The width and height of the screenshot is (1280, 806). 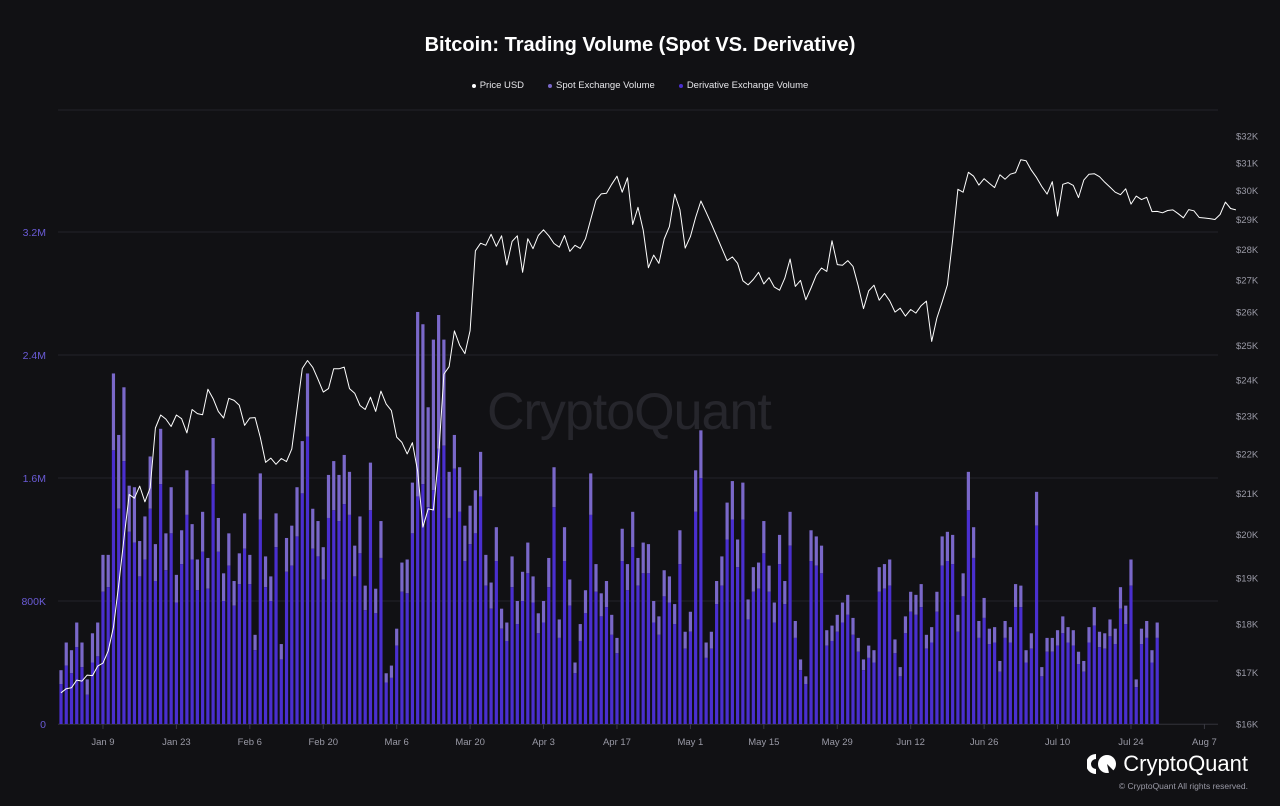 What do you see at coordinates (601, 85) in the screenshot?
I see `legend-item-spot: Spot Exchange Volume` at bounding box center [601, 85].